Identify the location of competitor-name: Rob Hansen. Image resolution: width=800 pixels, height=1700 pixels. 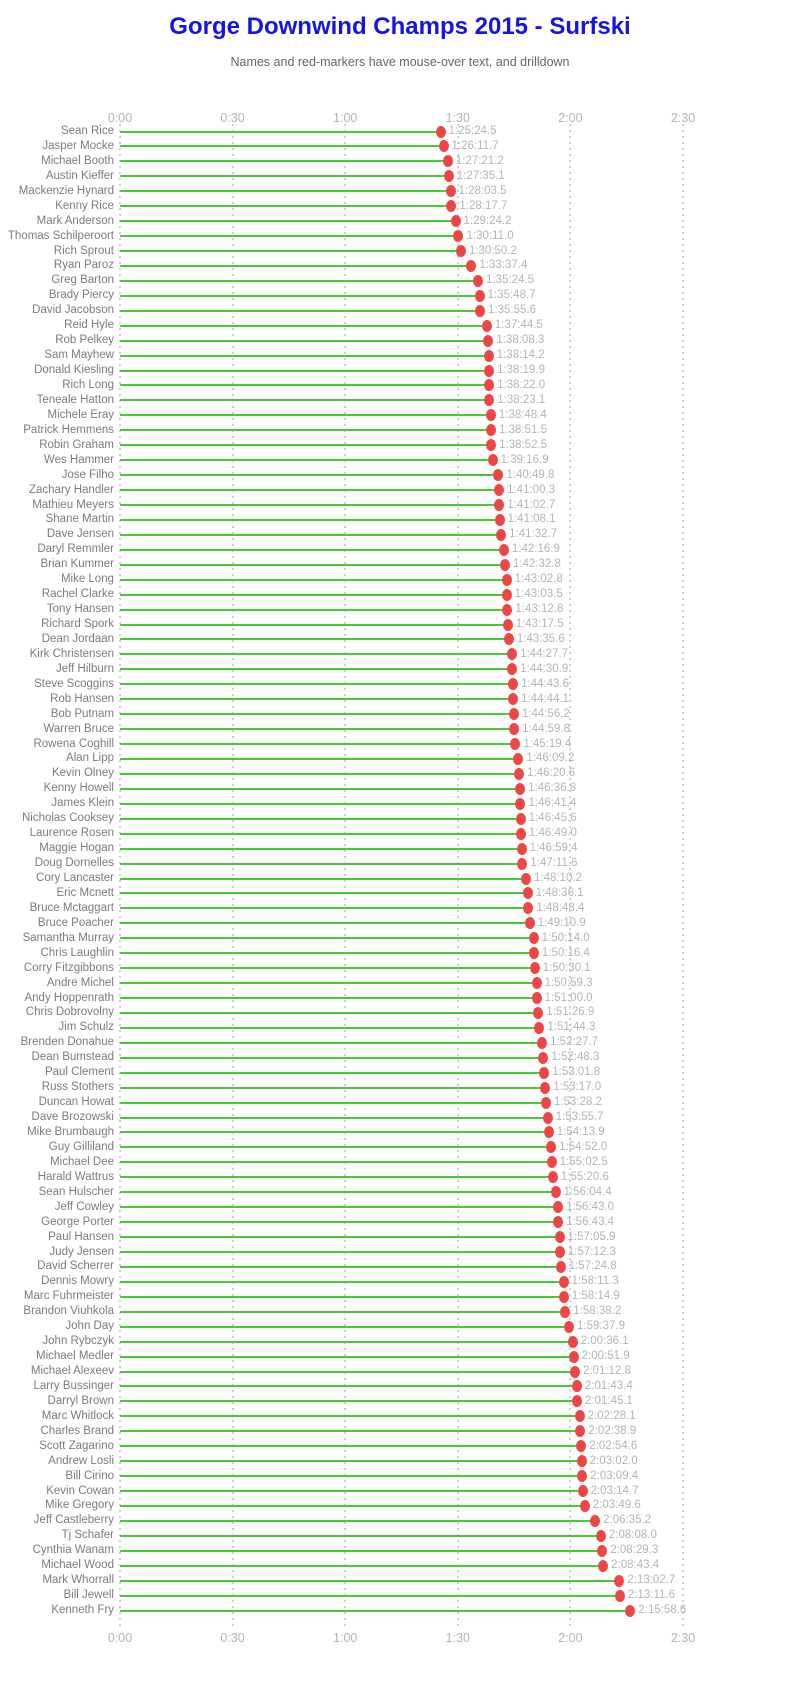
(82, 698).